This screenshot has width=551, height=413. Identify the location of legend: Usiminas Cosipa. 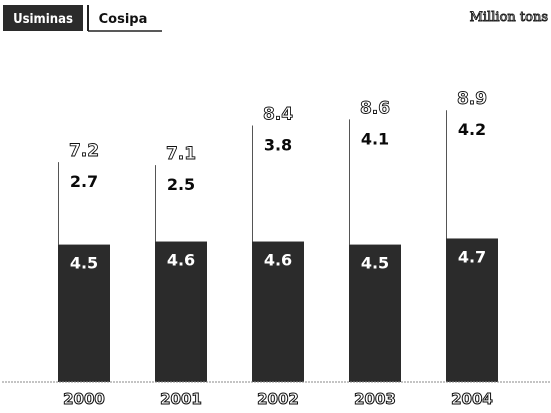
(82, 18).